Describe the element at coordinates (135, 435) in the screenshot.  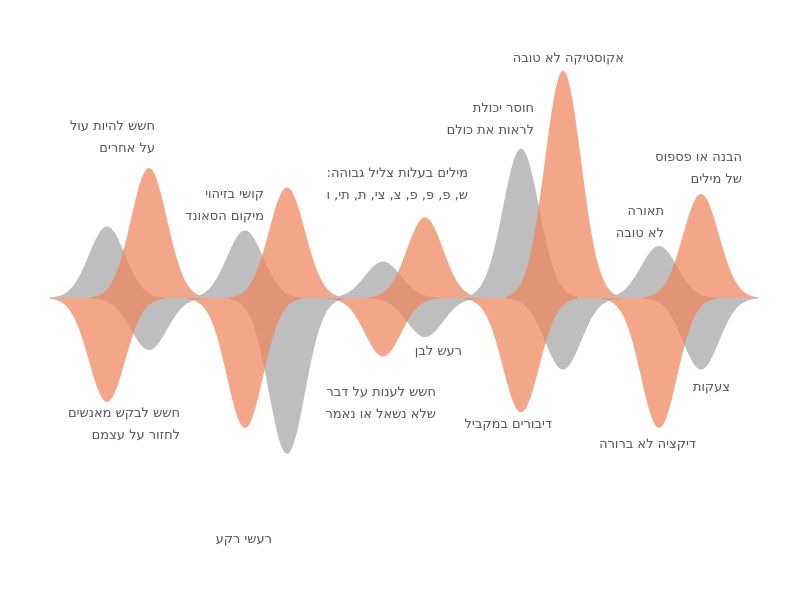
I see `label-line: לחזור על עצמם` at that location.